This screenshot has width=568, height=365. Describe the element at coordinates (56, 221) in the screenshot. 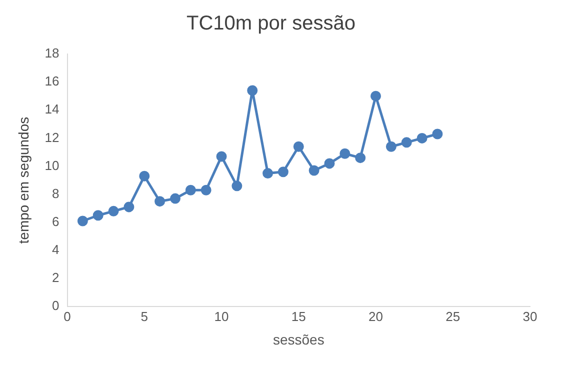

I see `y-tick-label: 6` at that location.